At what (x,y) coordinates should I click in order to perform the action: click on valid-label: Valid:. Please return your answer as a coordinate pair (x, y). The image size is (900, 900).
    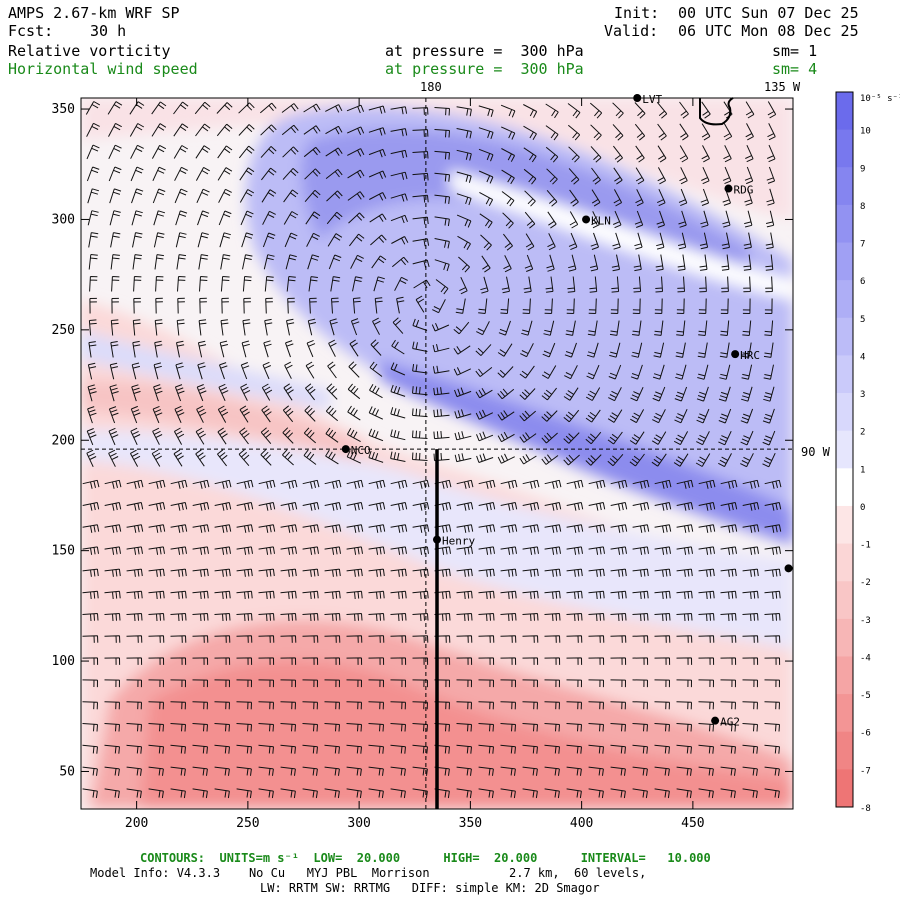
    Looking at the image, I should click on (631, 31).